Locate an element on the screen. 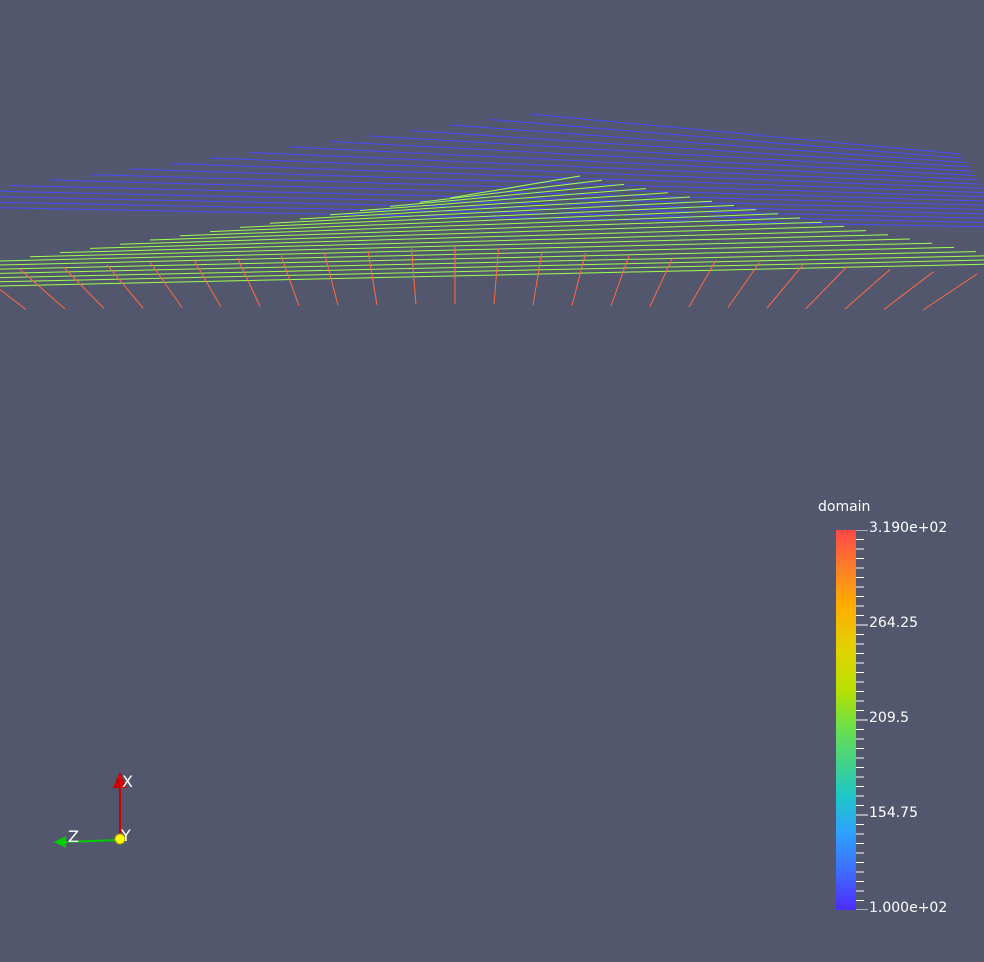 This screenshot has width=984, height=962. y-axis-label: Y is located at coordinates (126, 835).